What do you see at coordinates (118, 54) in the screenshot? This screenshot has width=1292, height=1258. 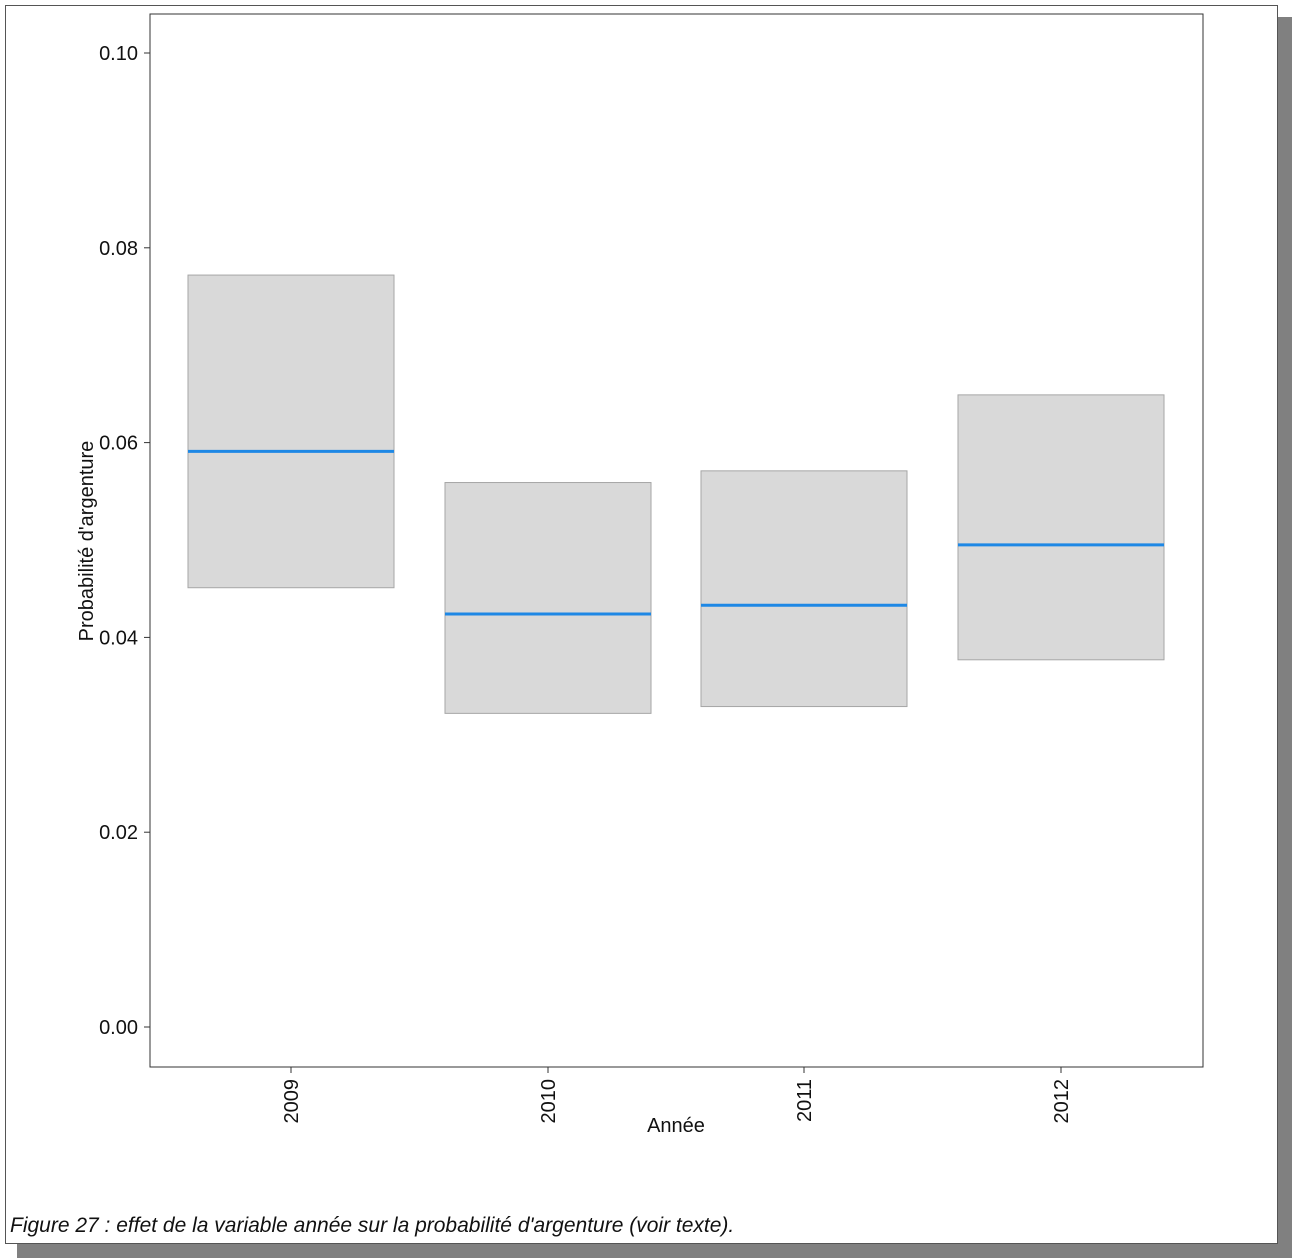 I see `y-tick-label: 0.10` at bounding box center [118, 54].